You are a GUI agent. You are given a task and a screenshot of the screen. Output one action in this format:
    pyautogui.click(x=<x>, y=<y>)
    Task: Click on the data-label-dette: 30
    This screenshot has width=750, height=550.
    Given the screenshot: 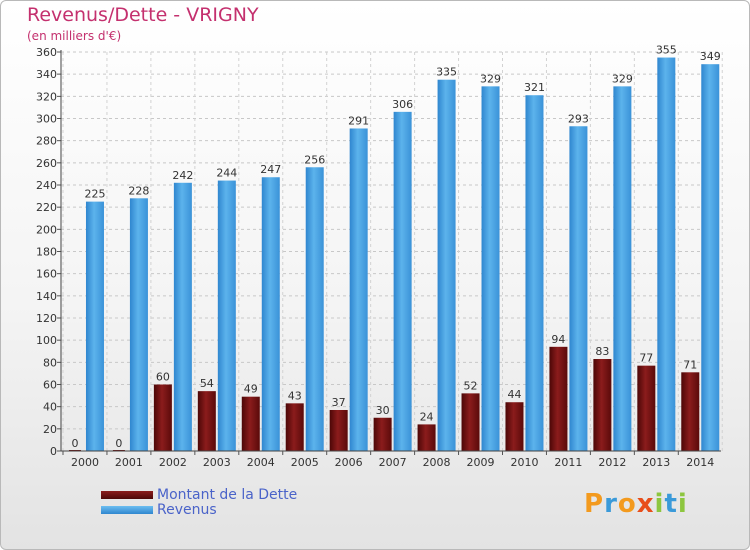 What is the action you would take?
    pyautogui.click(x=383, y=410)
    